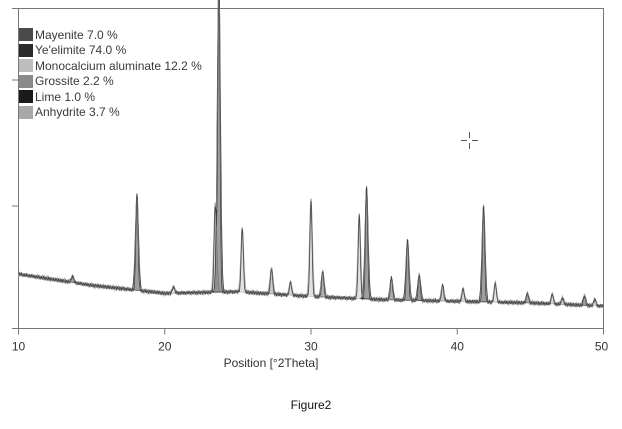 The height and width of the screenshot is (429, 622). Describe the element at coordinates (311, 405) in the screenshot. I see `figure-caption: Figure2` at that location.